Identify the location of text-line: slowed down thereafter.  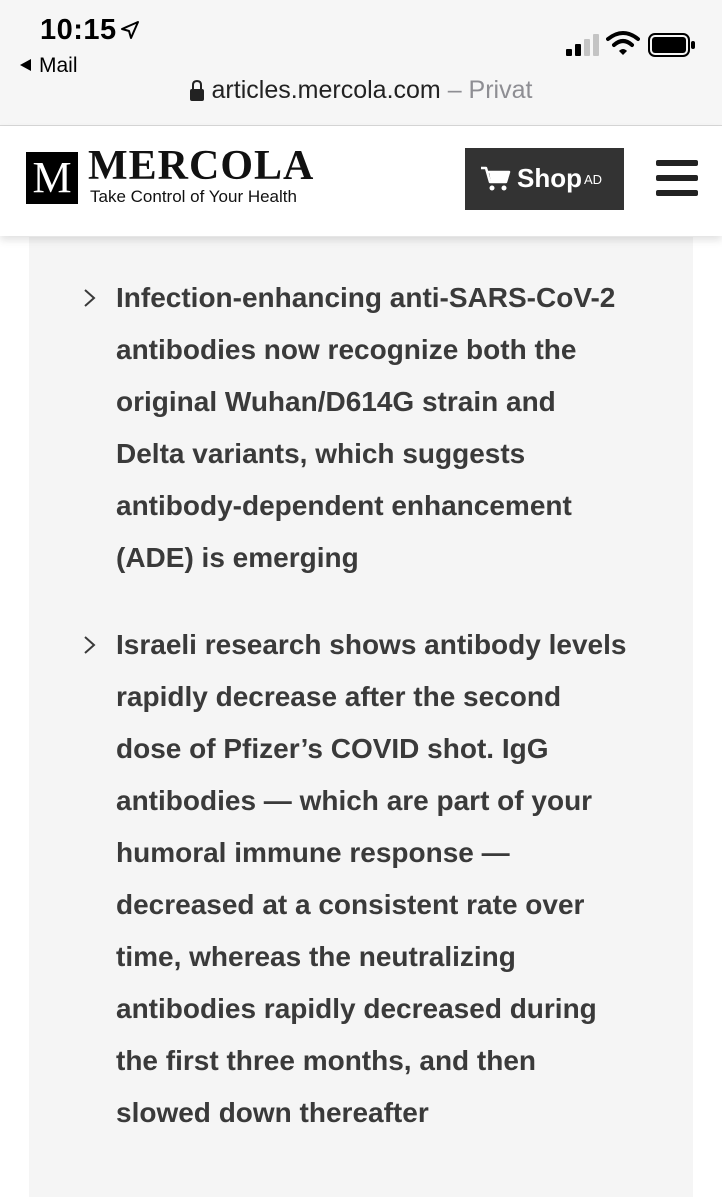
(272, 1112).